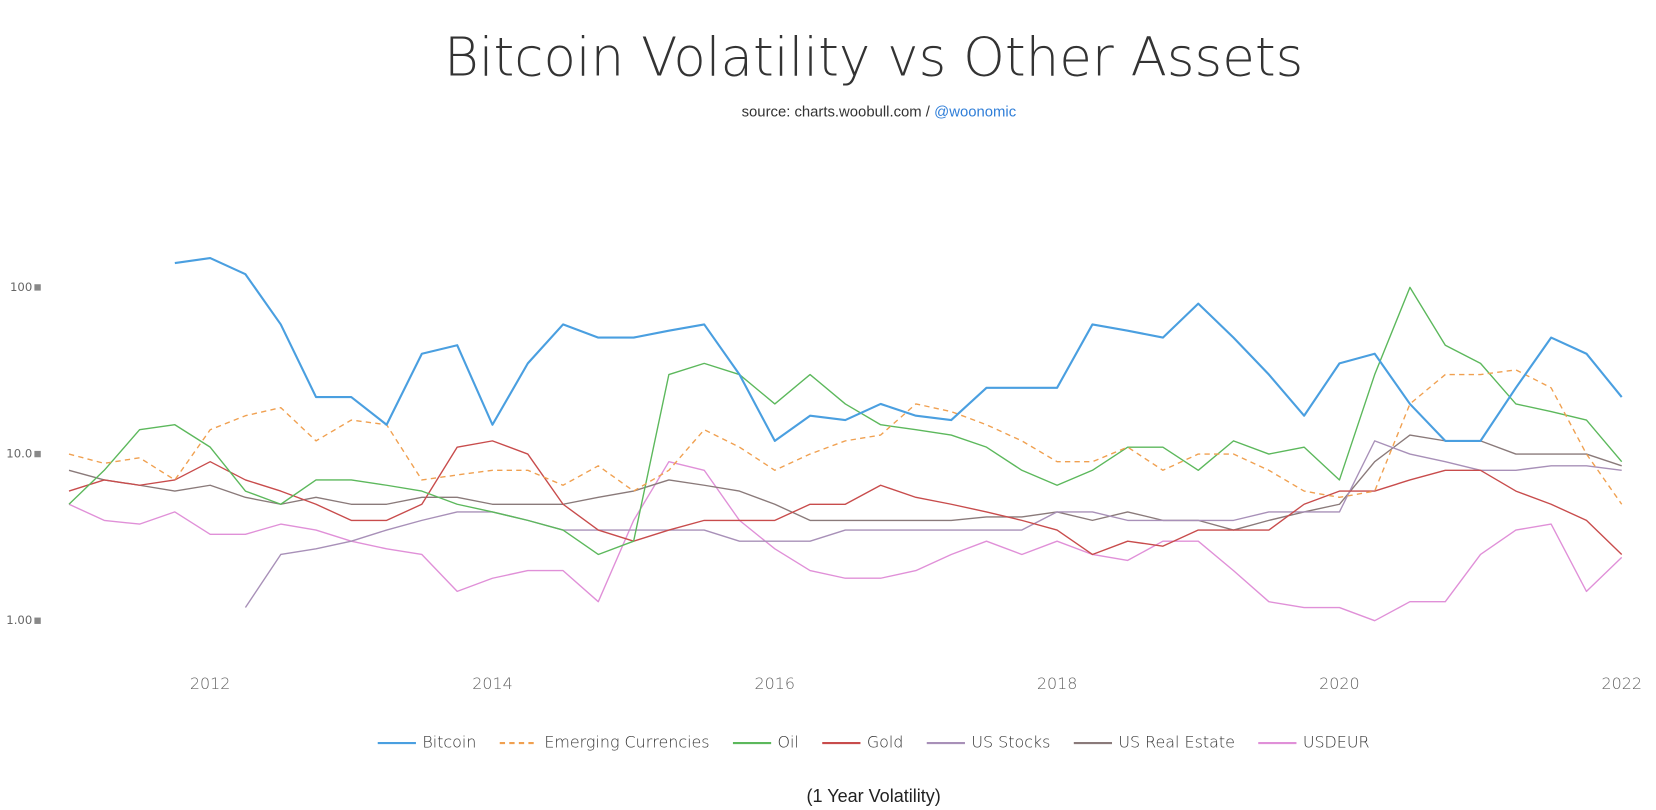  Describe the element at coordinates (775, 683) in the screenshot. I see `x-tick-label: 2016` at that location.